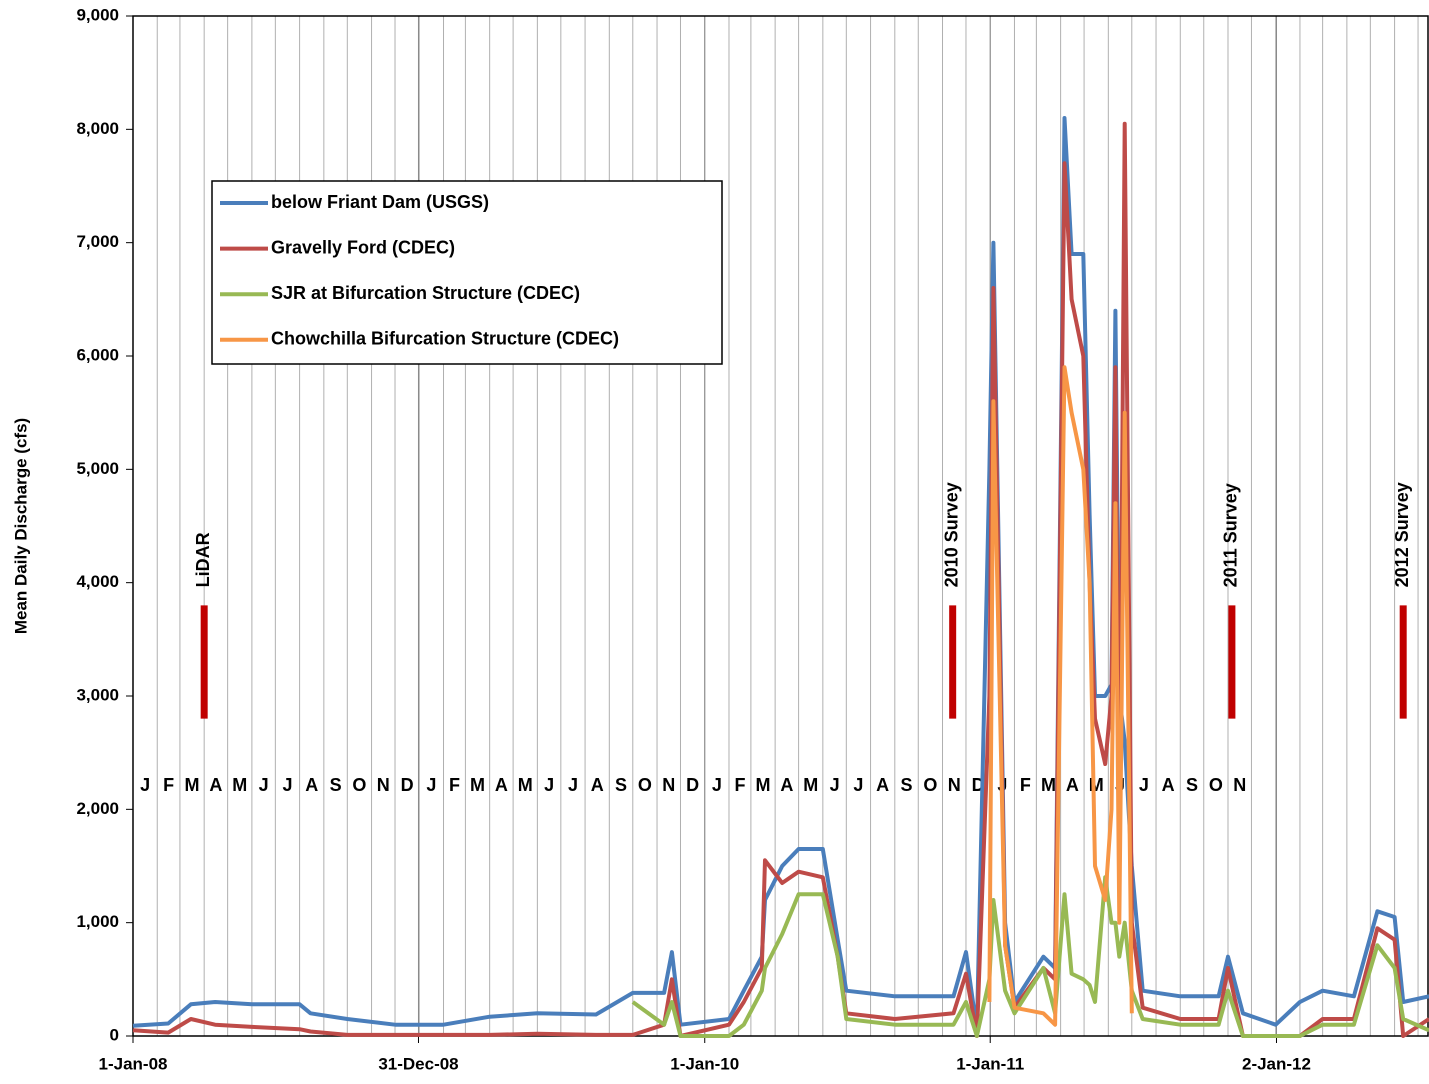  I want to click on legend-label: Chowchilla Bifurcation Structure (CDEC), so click(445, 339).